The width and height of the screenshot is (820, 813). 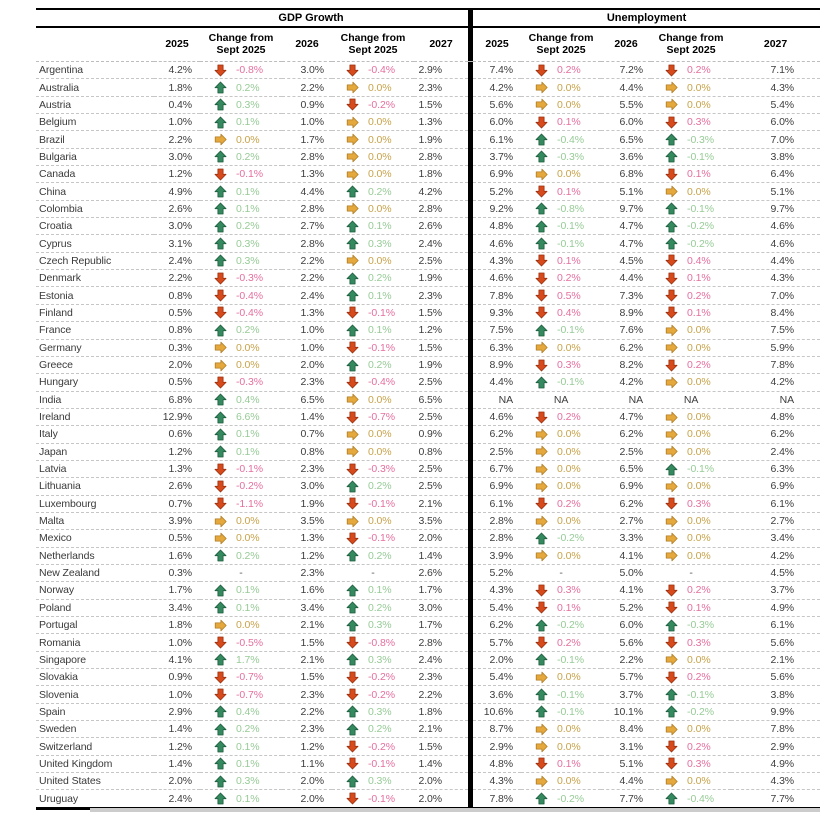 I want to click on unemp-2027-value: 4.6%, so click(x=775, y=226).